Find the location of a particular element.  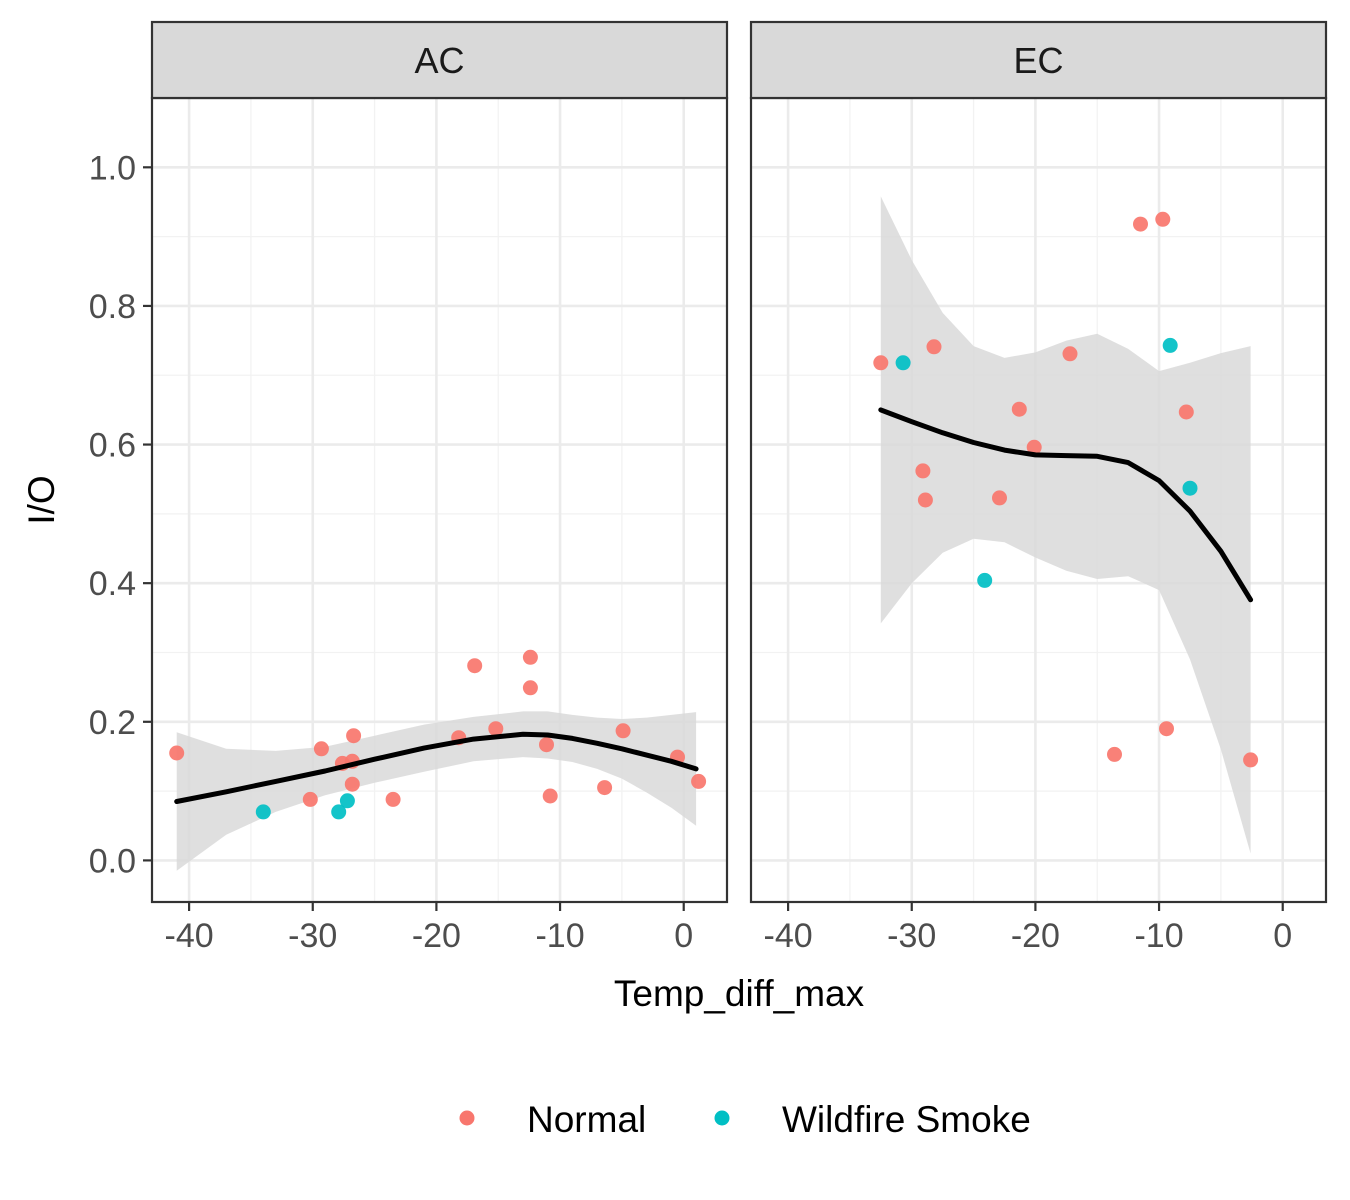

strip-label: AC is located at coordinates (439, 60).